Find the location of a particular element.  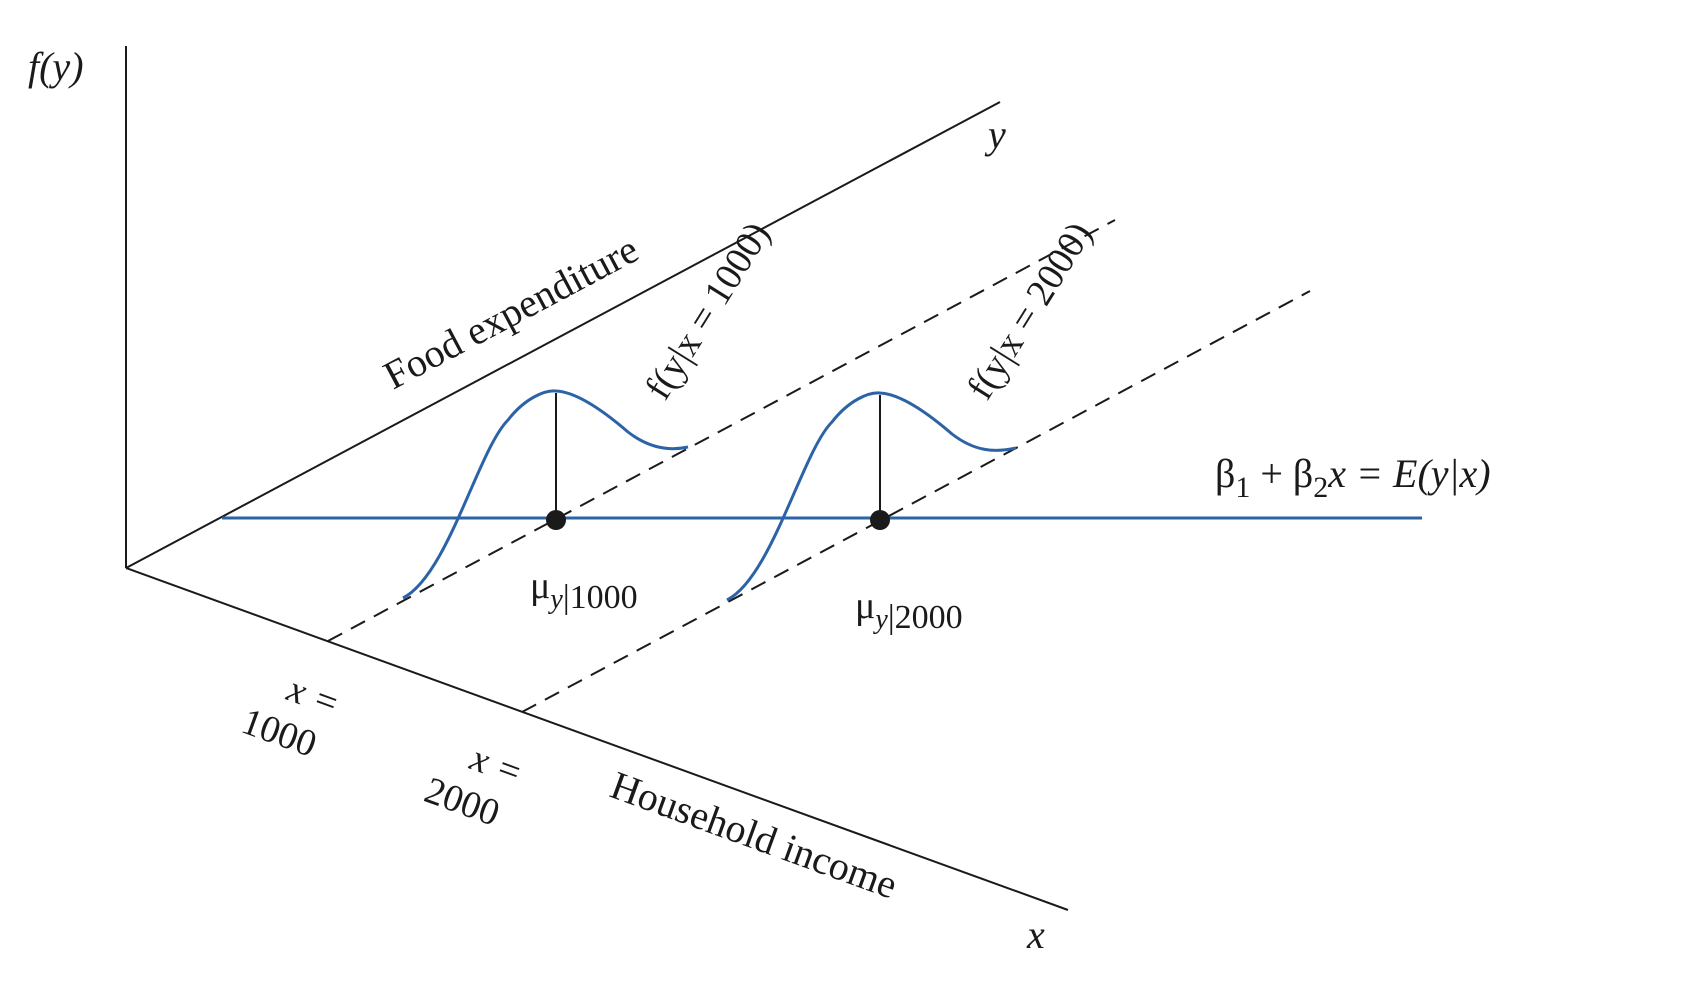

mean-label-2000: μy|2000 is located at coordinates (909, 610).